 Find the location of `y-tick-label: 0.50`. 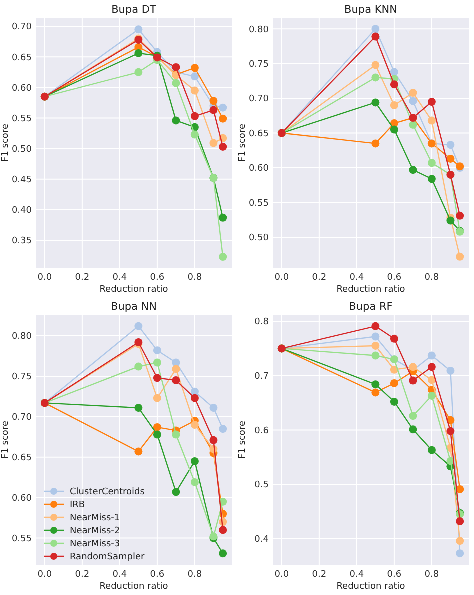

y-tick-label: 0.50 is located at coordinates (22, 149).